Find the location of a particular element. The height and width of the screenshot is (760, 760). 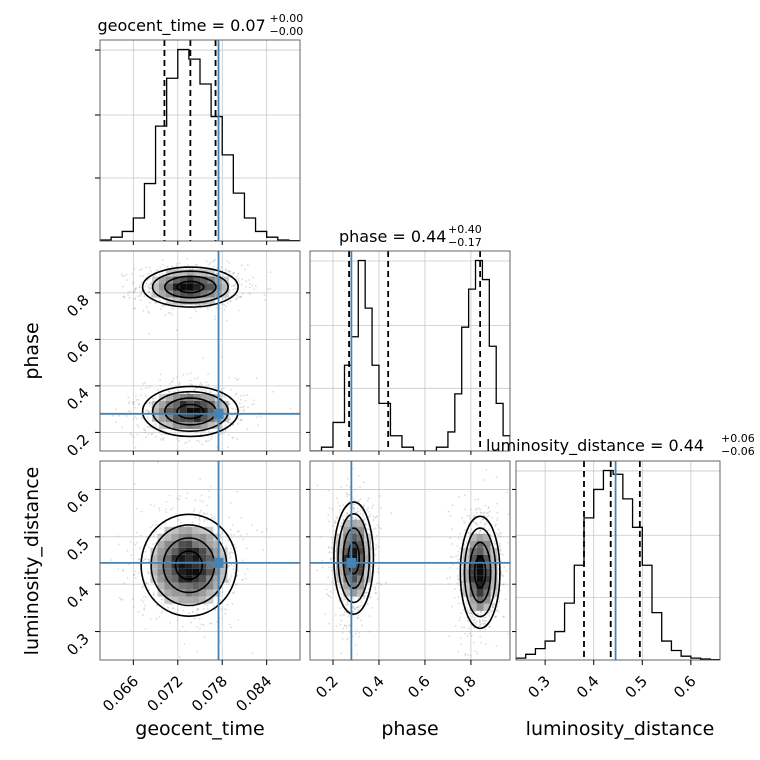

lumdist-xtick-tick-label: 0.5 is located at coordinates (637, 687).